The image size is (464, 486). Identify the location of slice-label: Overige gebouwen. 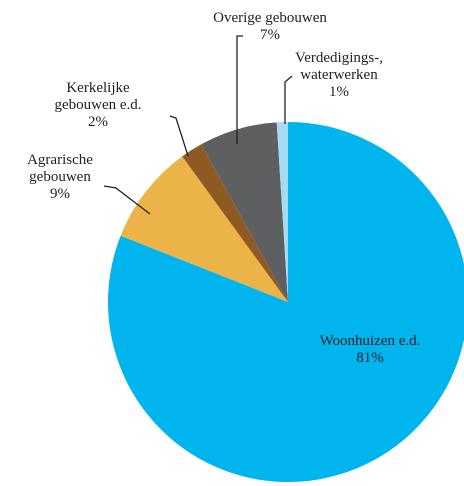
(270, 18).